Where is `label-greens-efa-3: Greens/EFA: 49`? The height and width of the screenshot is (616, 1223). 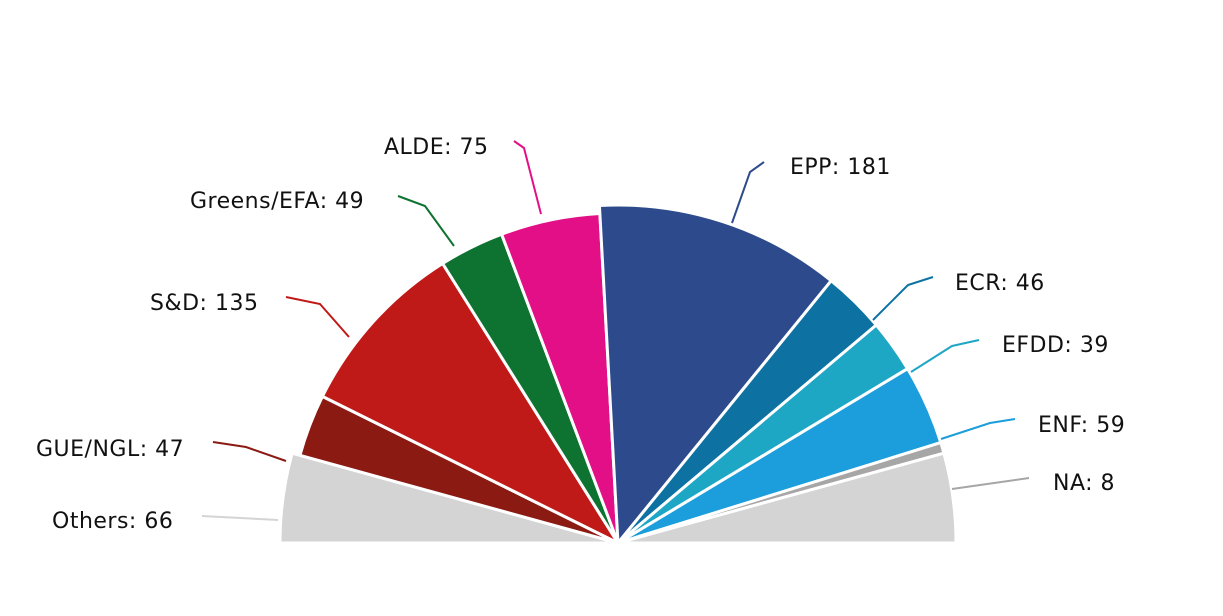
label-greens-efa-3: Greens/EFA: 49 is located at coordinates (277, 201).